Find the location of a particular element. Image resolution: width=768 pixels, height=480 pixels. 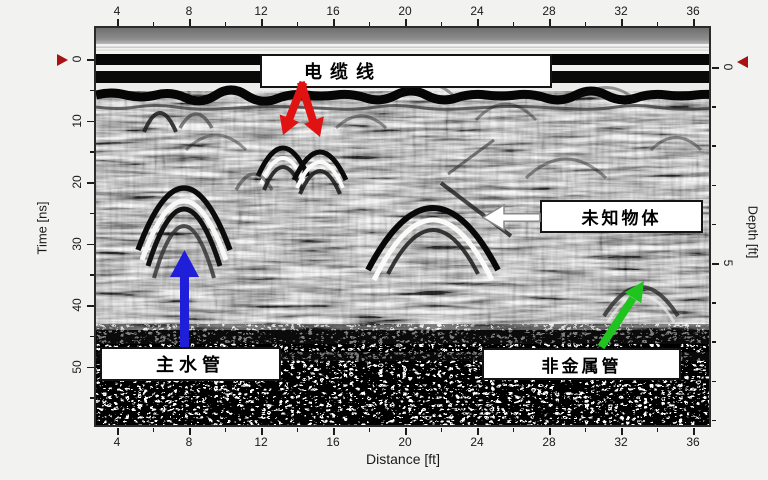

cable-label-box: 电缆线 is located at coordinates (406, 71).